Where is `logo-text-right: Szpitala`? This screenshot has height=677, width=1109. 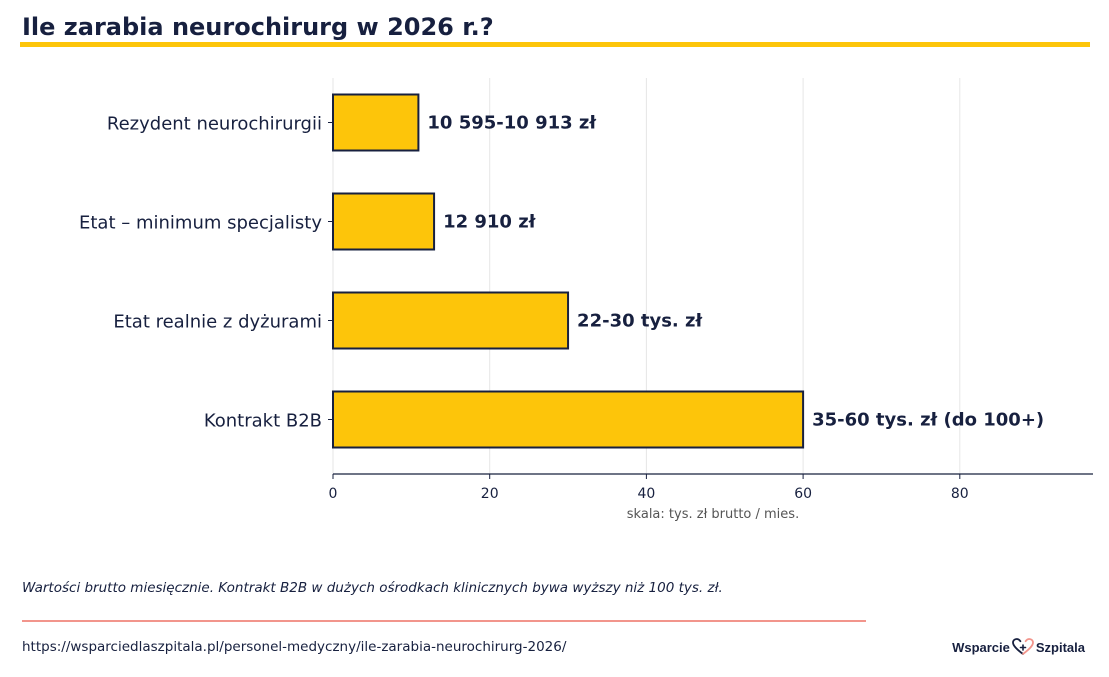 logo-text-right: Szpitala is located at coordinates (1060, 647).